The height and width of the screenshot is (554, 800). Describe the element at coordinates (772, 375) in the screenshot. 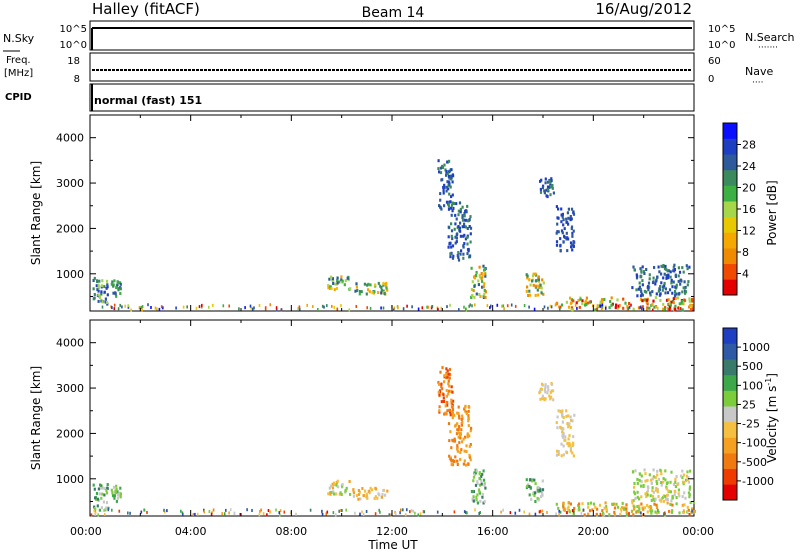

I see `velocity-colorbar-label-end: ]` at that location.